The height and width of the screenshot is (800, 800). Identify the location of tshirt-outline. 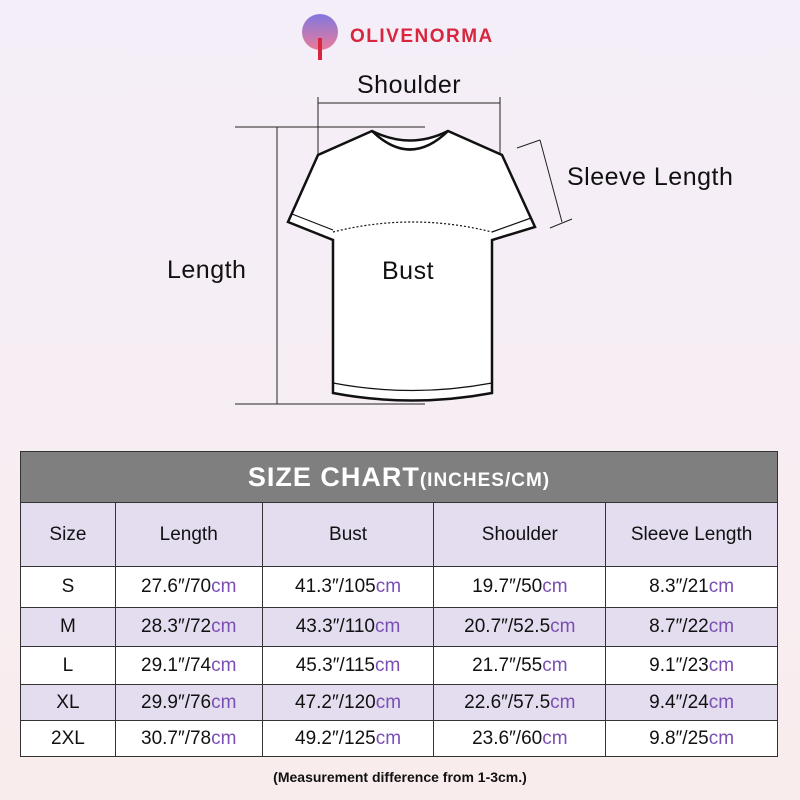
(411, 265).